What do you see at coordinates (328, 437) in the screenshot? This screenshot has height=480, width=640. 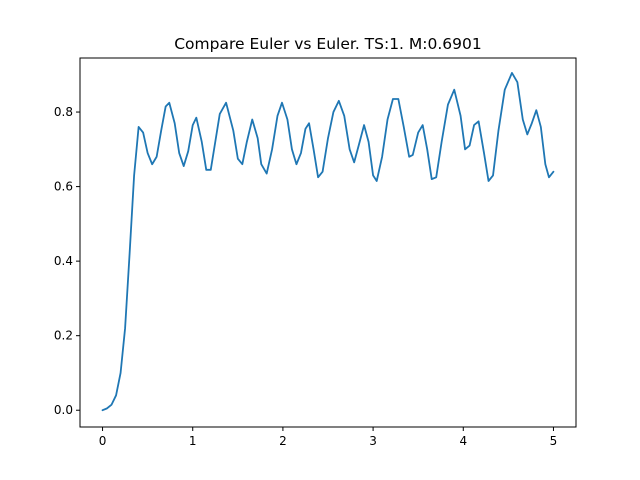 I see `x-axis: 0 1 2 3 4 5` at bounding box center [328, 437].